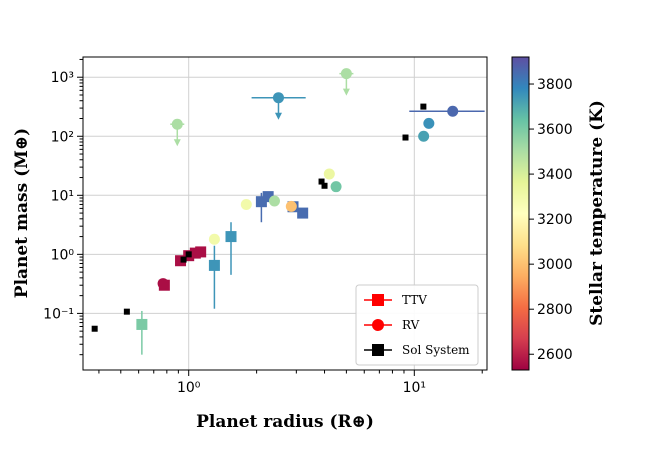  Describe the element at coordinates (555, 130) in the screenshot. I see `colorbar-tick-label: 3600` at that location.